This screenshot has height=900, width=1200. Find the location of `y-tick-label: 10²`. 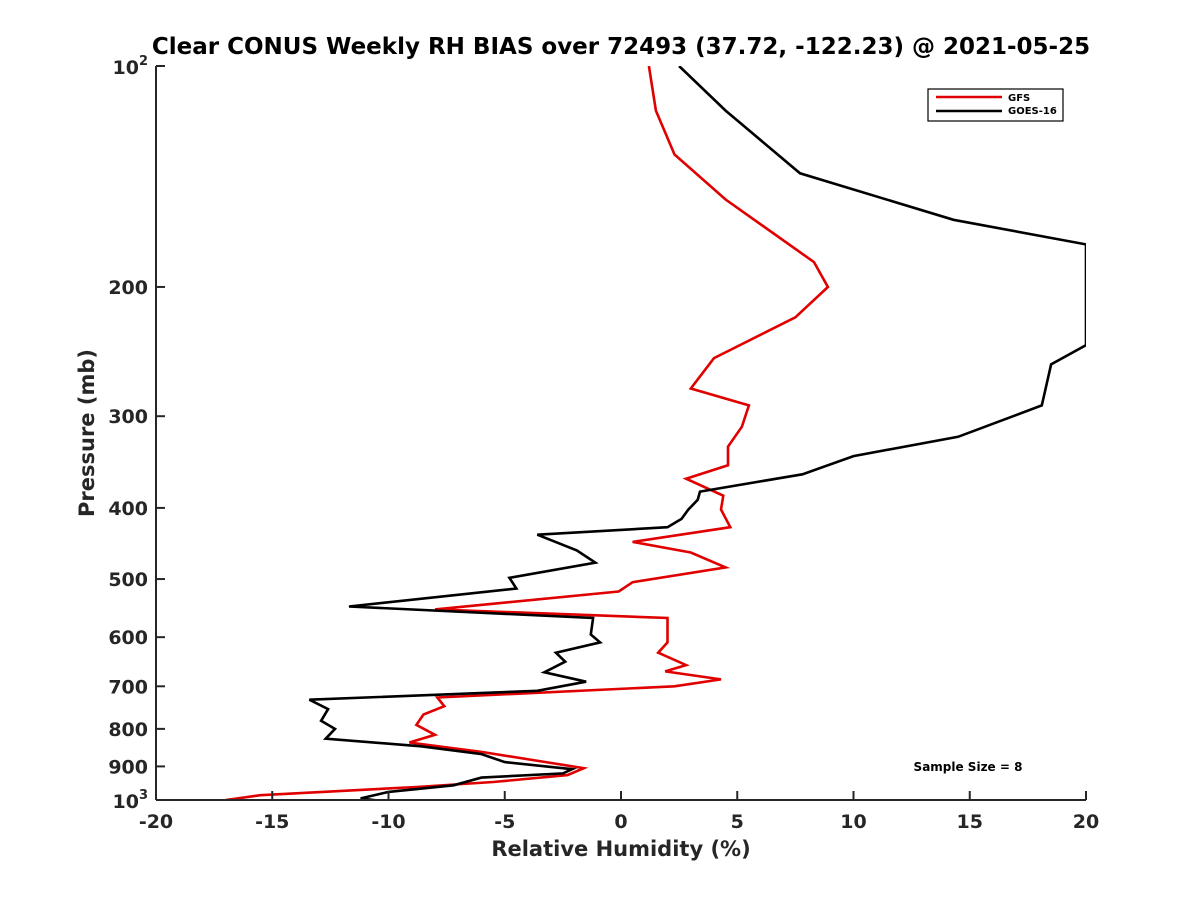

y-tick-label: 10² is located at coordinates (131, 66).